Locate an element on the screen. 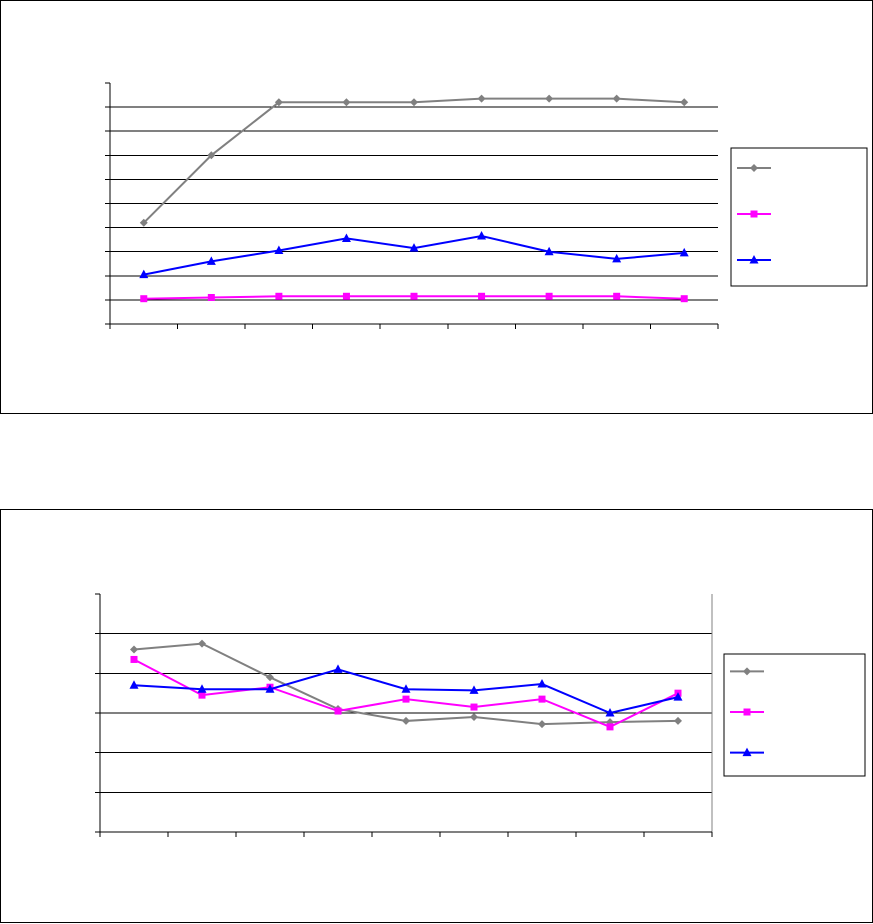  chart-2-series-1-line is located at coordinates (406, 684).